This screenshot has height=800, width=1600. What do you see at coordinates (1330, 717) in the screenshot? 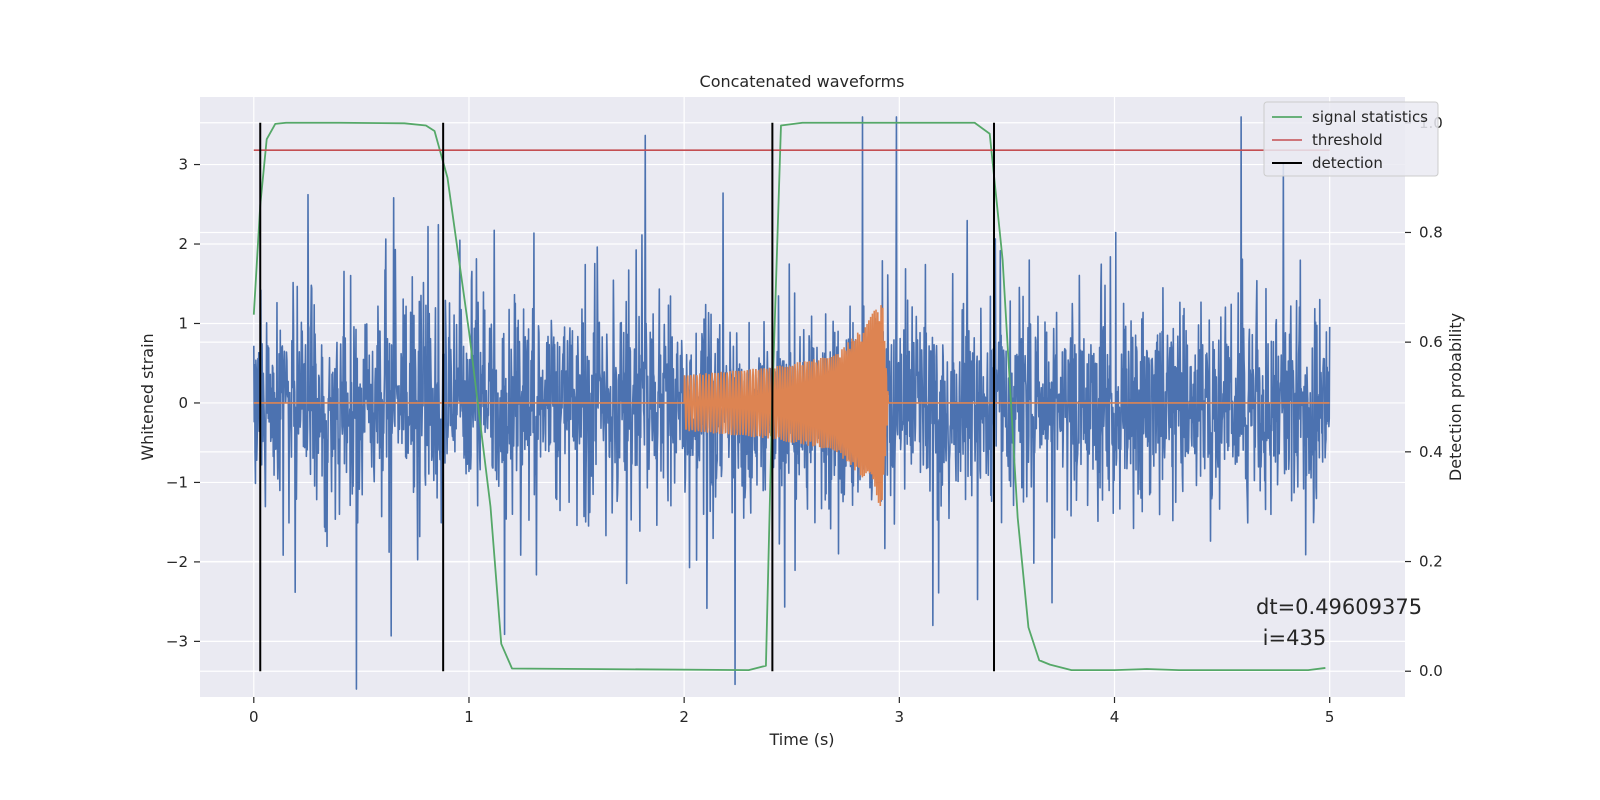
I see `x-tick-label-5: 5` at bounding box center [1330, 717].